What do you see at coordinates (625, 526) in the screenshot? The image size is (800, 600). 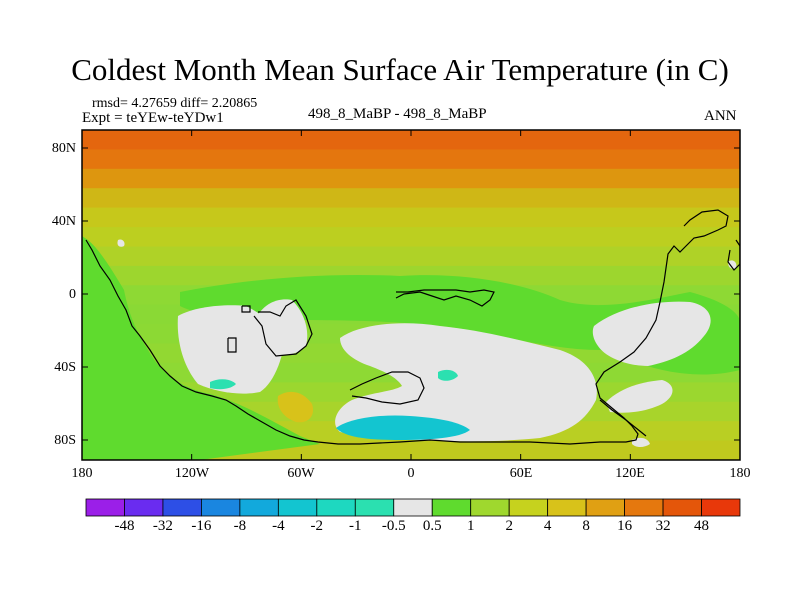 I see `colorbar-label: 16` at bounding box center [625, 526].